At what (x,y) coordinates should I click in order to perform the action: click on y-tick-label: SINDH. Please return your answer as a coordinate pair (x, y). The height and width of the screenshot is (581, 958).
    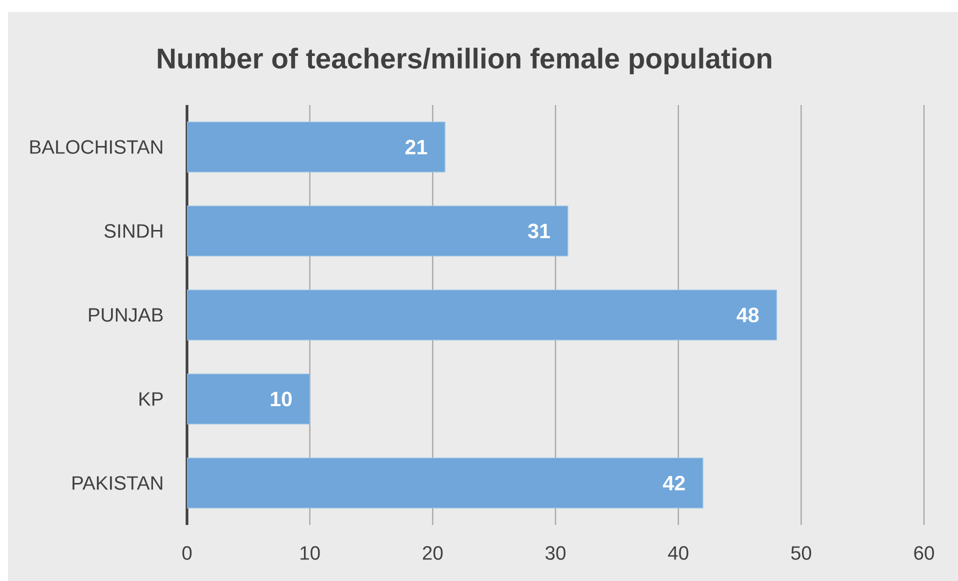
    Looking at the image, I should click on (133, 231).